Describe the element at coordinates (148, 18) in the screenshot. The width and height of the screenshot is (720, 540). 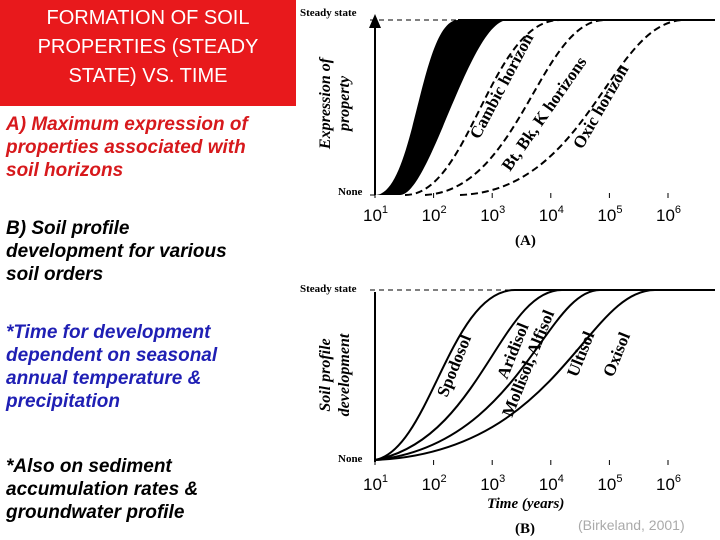
I see `title-line: FORMATION OF SOIL` at that location.